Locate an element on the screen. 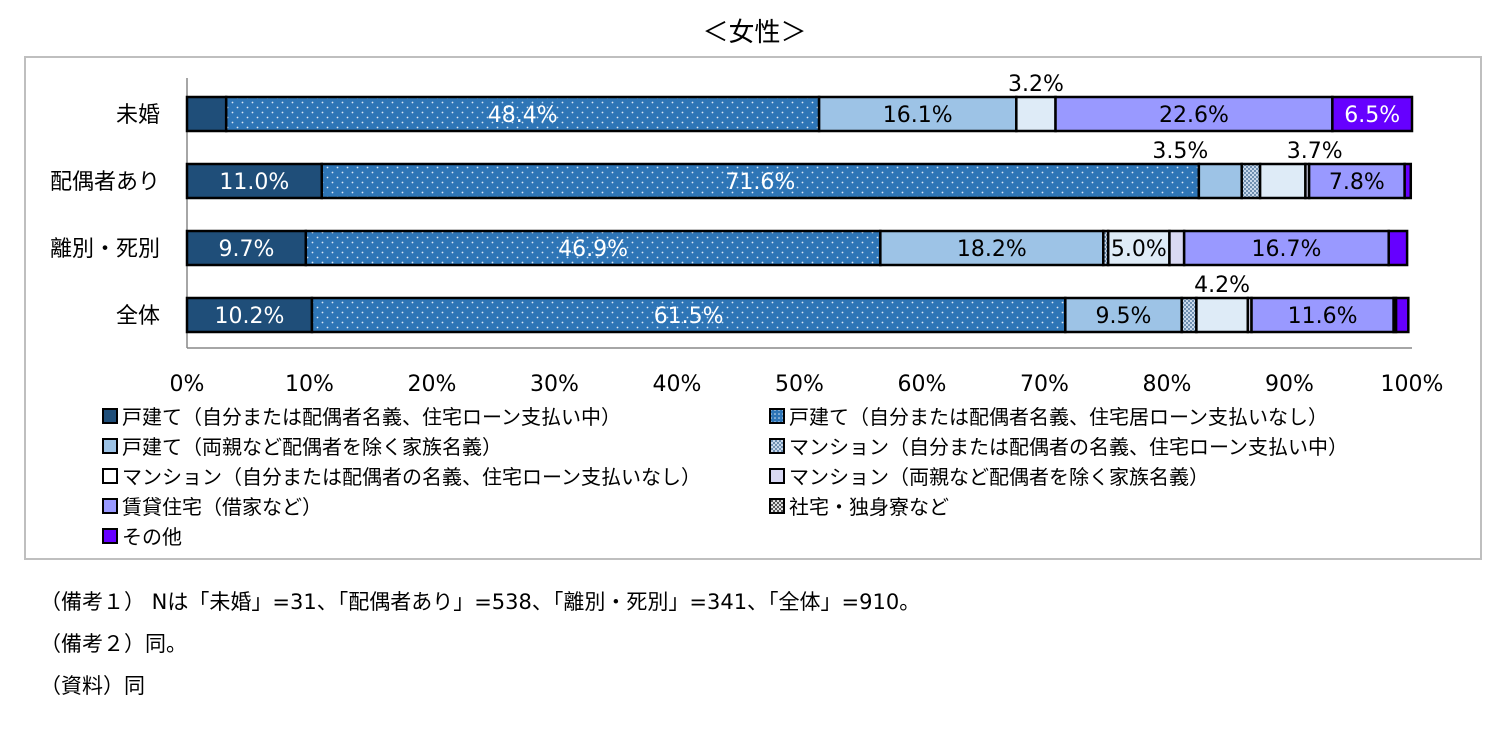  data-label: 71.6% is located at coordinates (760, 182).